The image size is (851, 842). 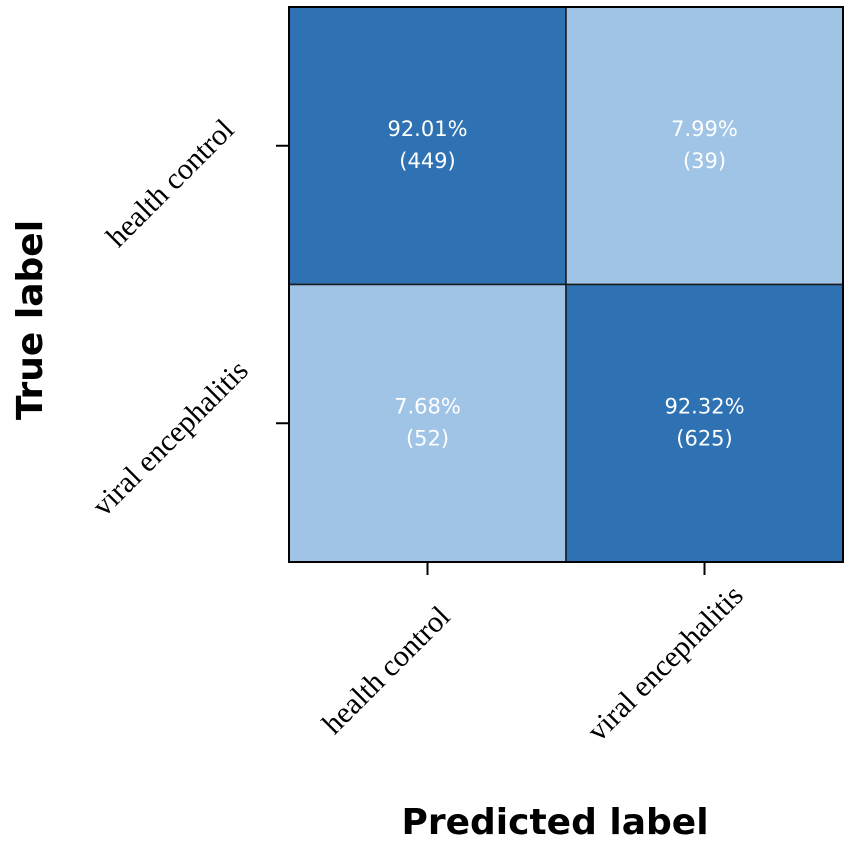 What do you see at coordinates (427, 438) in the screenshot?
I see `cell-count-1-0: (52)` at bounding box center [427, 438].